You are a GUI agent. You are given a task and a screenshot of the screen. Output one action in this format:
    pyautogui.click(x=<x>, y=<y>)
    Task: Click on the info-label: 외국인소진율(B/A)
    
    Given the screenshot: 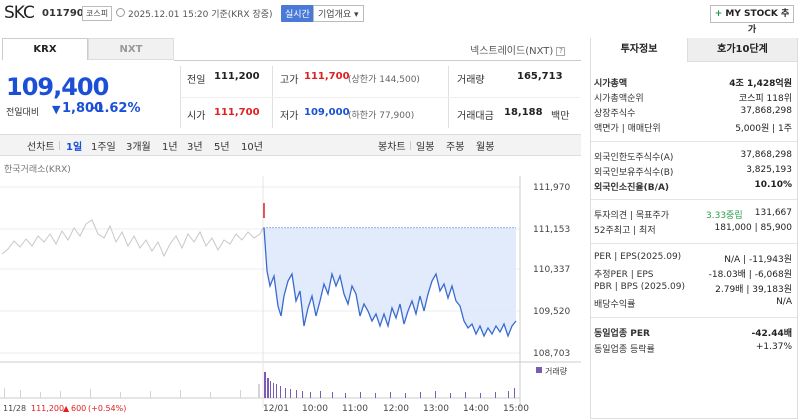 What is the action you would take?
    pyautogui.click(x=632, y=188)
    